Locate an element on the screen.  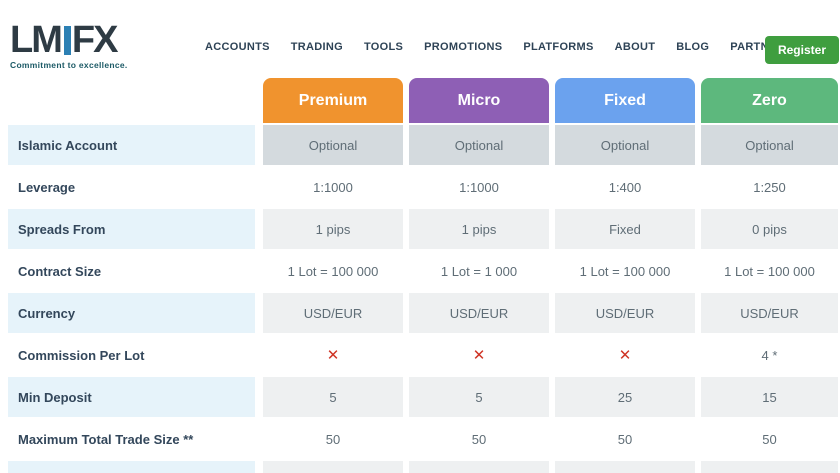
nav-item-about: ABOUT is located at coordinates (635, 47).